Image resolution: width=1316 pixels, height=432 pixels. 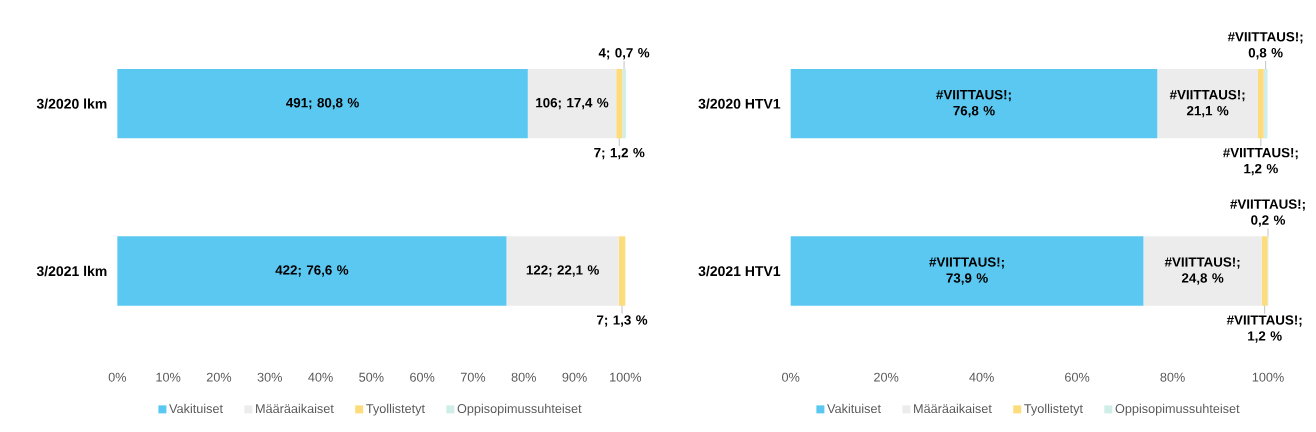 I want to click on data-label: 122; 22,1 %, so click(x=562, y=271).